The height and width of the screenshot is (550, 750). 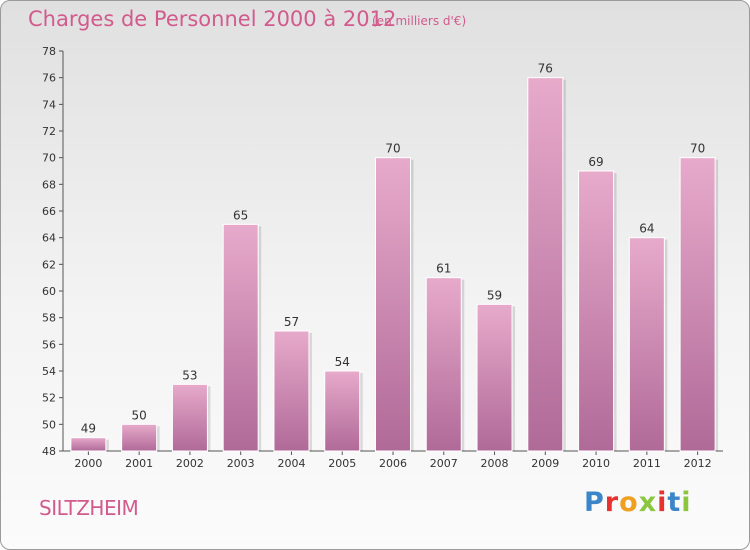 I want to click on data-label: 65, so click(x=240, y=215).